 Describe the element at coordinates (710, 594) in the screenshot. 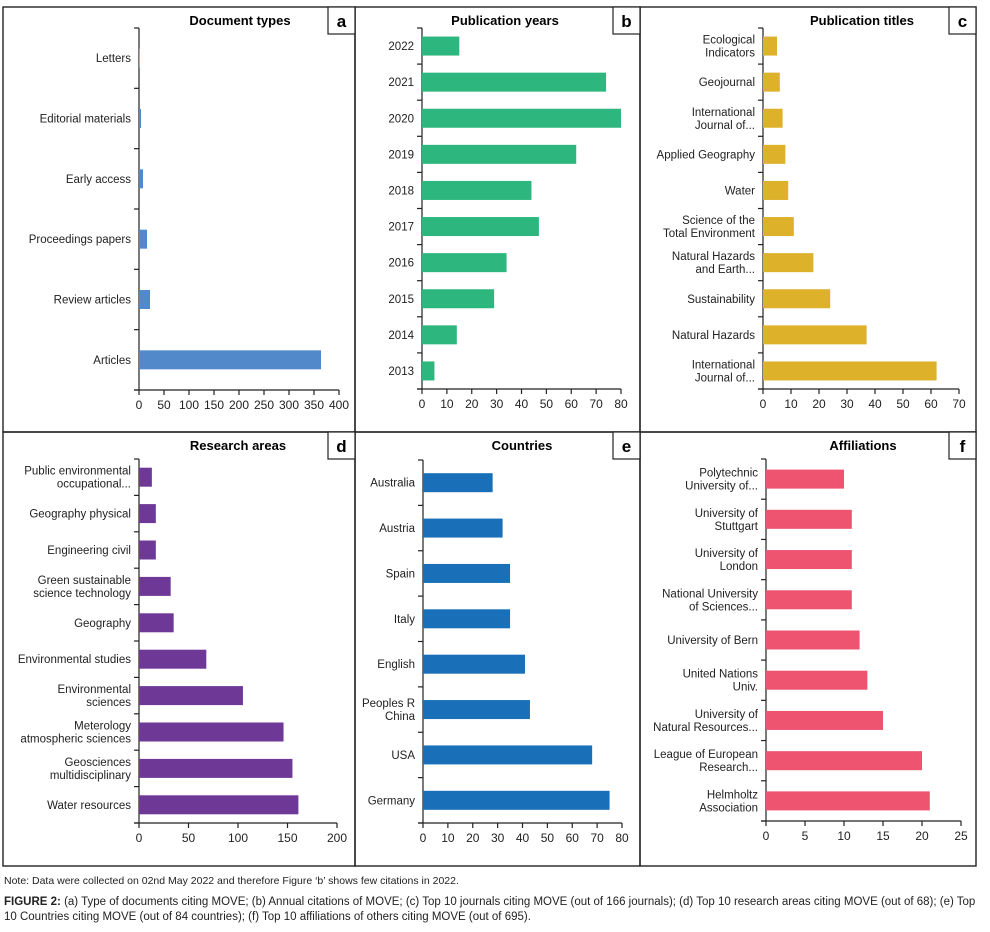

I see `category-label-line: National University` at that location.